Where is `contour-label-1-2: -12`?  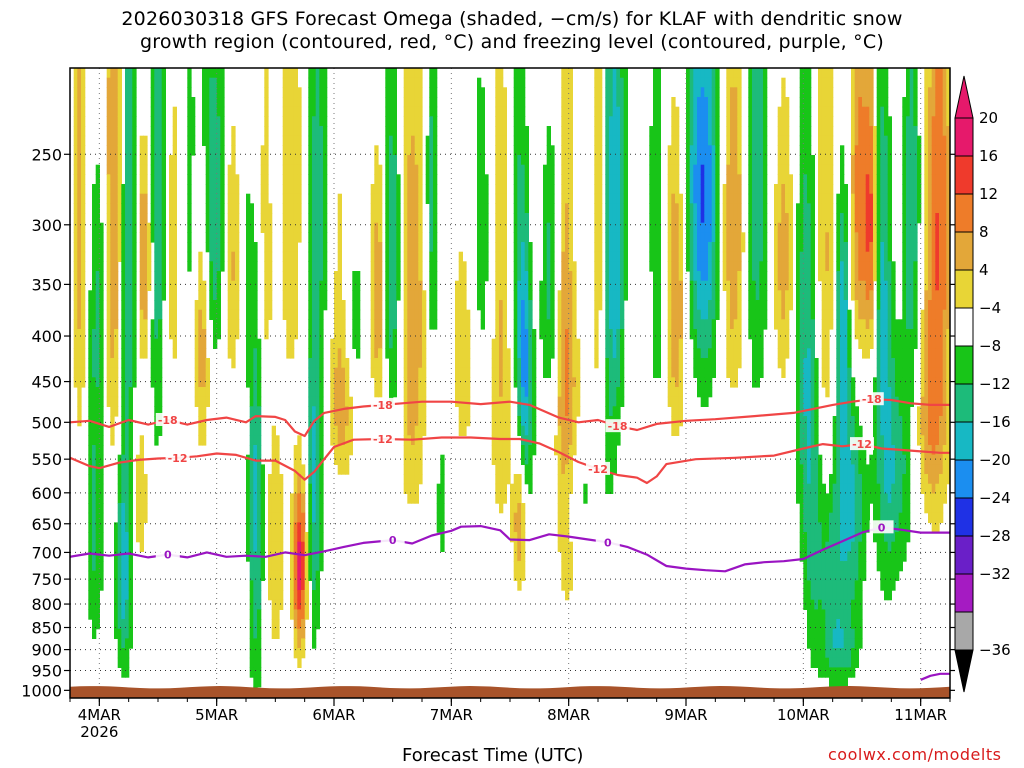
contour-label-1-2: -12 is located at coordinates (598, 469).